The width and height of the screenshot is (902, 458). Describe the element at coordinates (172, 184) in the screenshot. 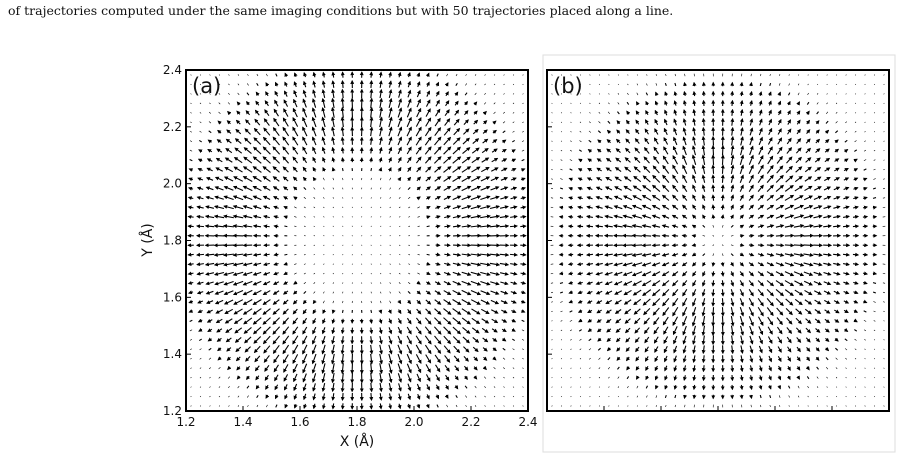

I see `y-tick-label: 2.0` at that location.